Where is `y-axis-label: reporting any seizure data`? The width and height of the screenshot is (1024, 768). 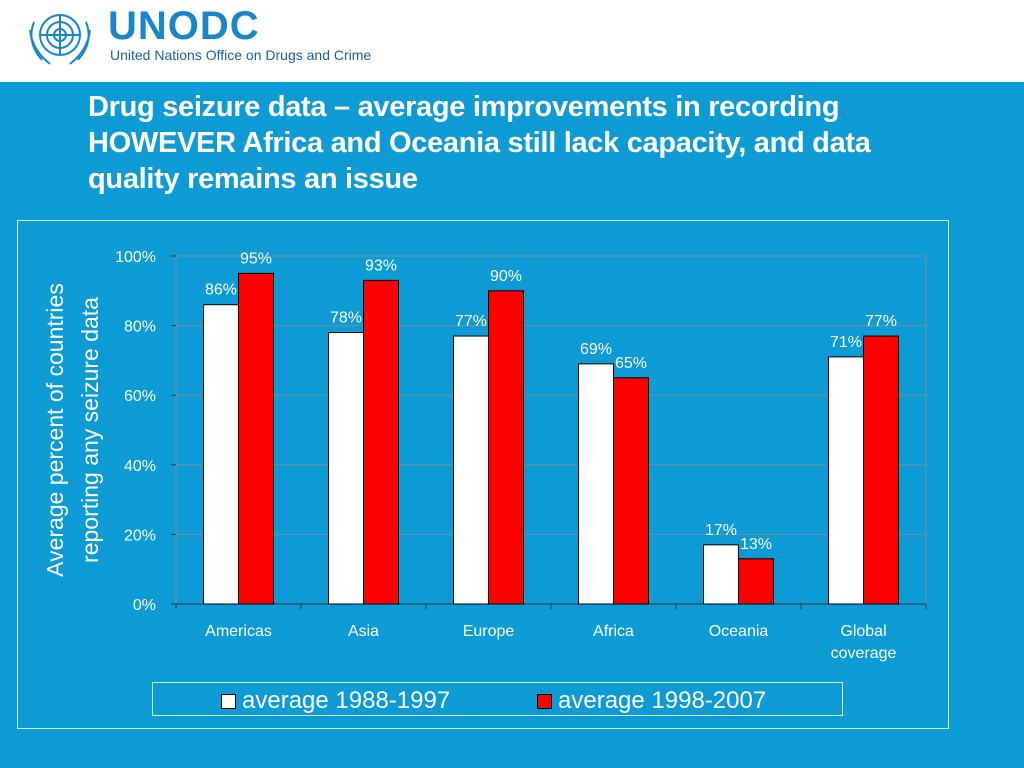
y-axis-label: reporting any seizure data is located at coordinates (90, 430).